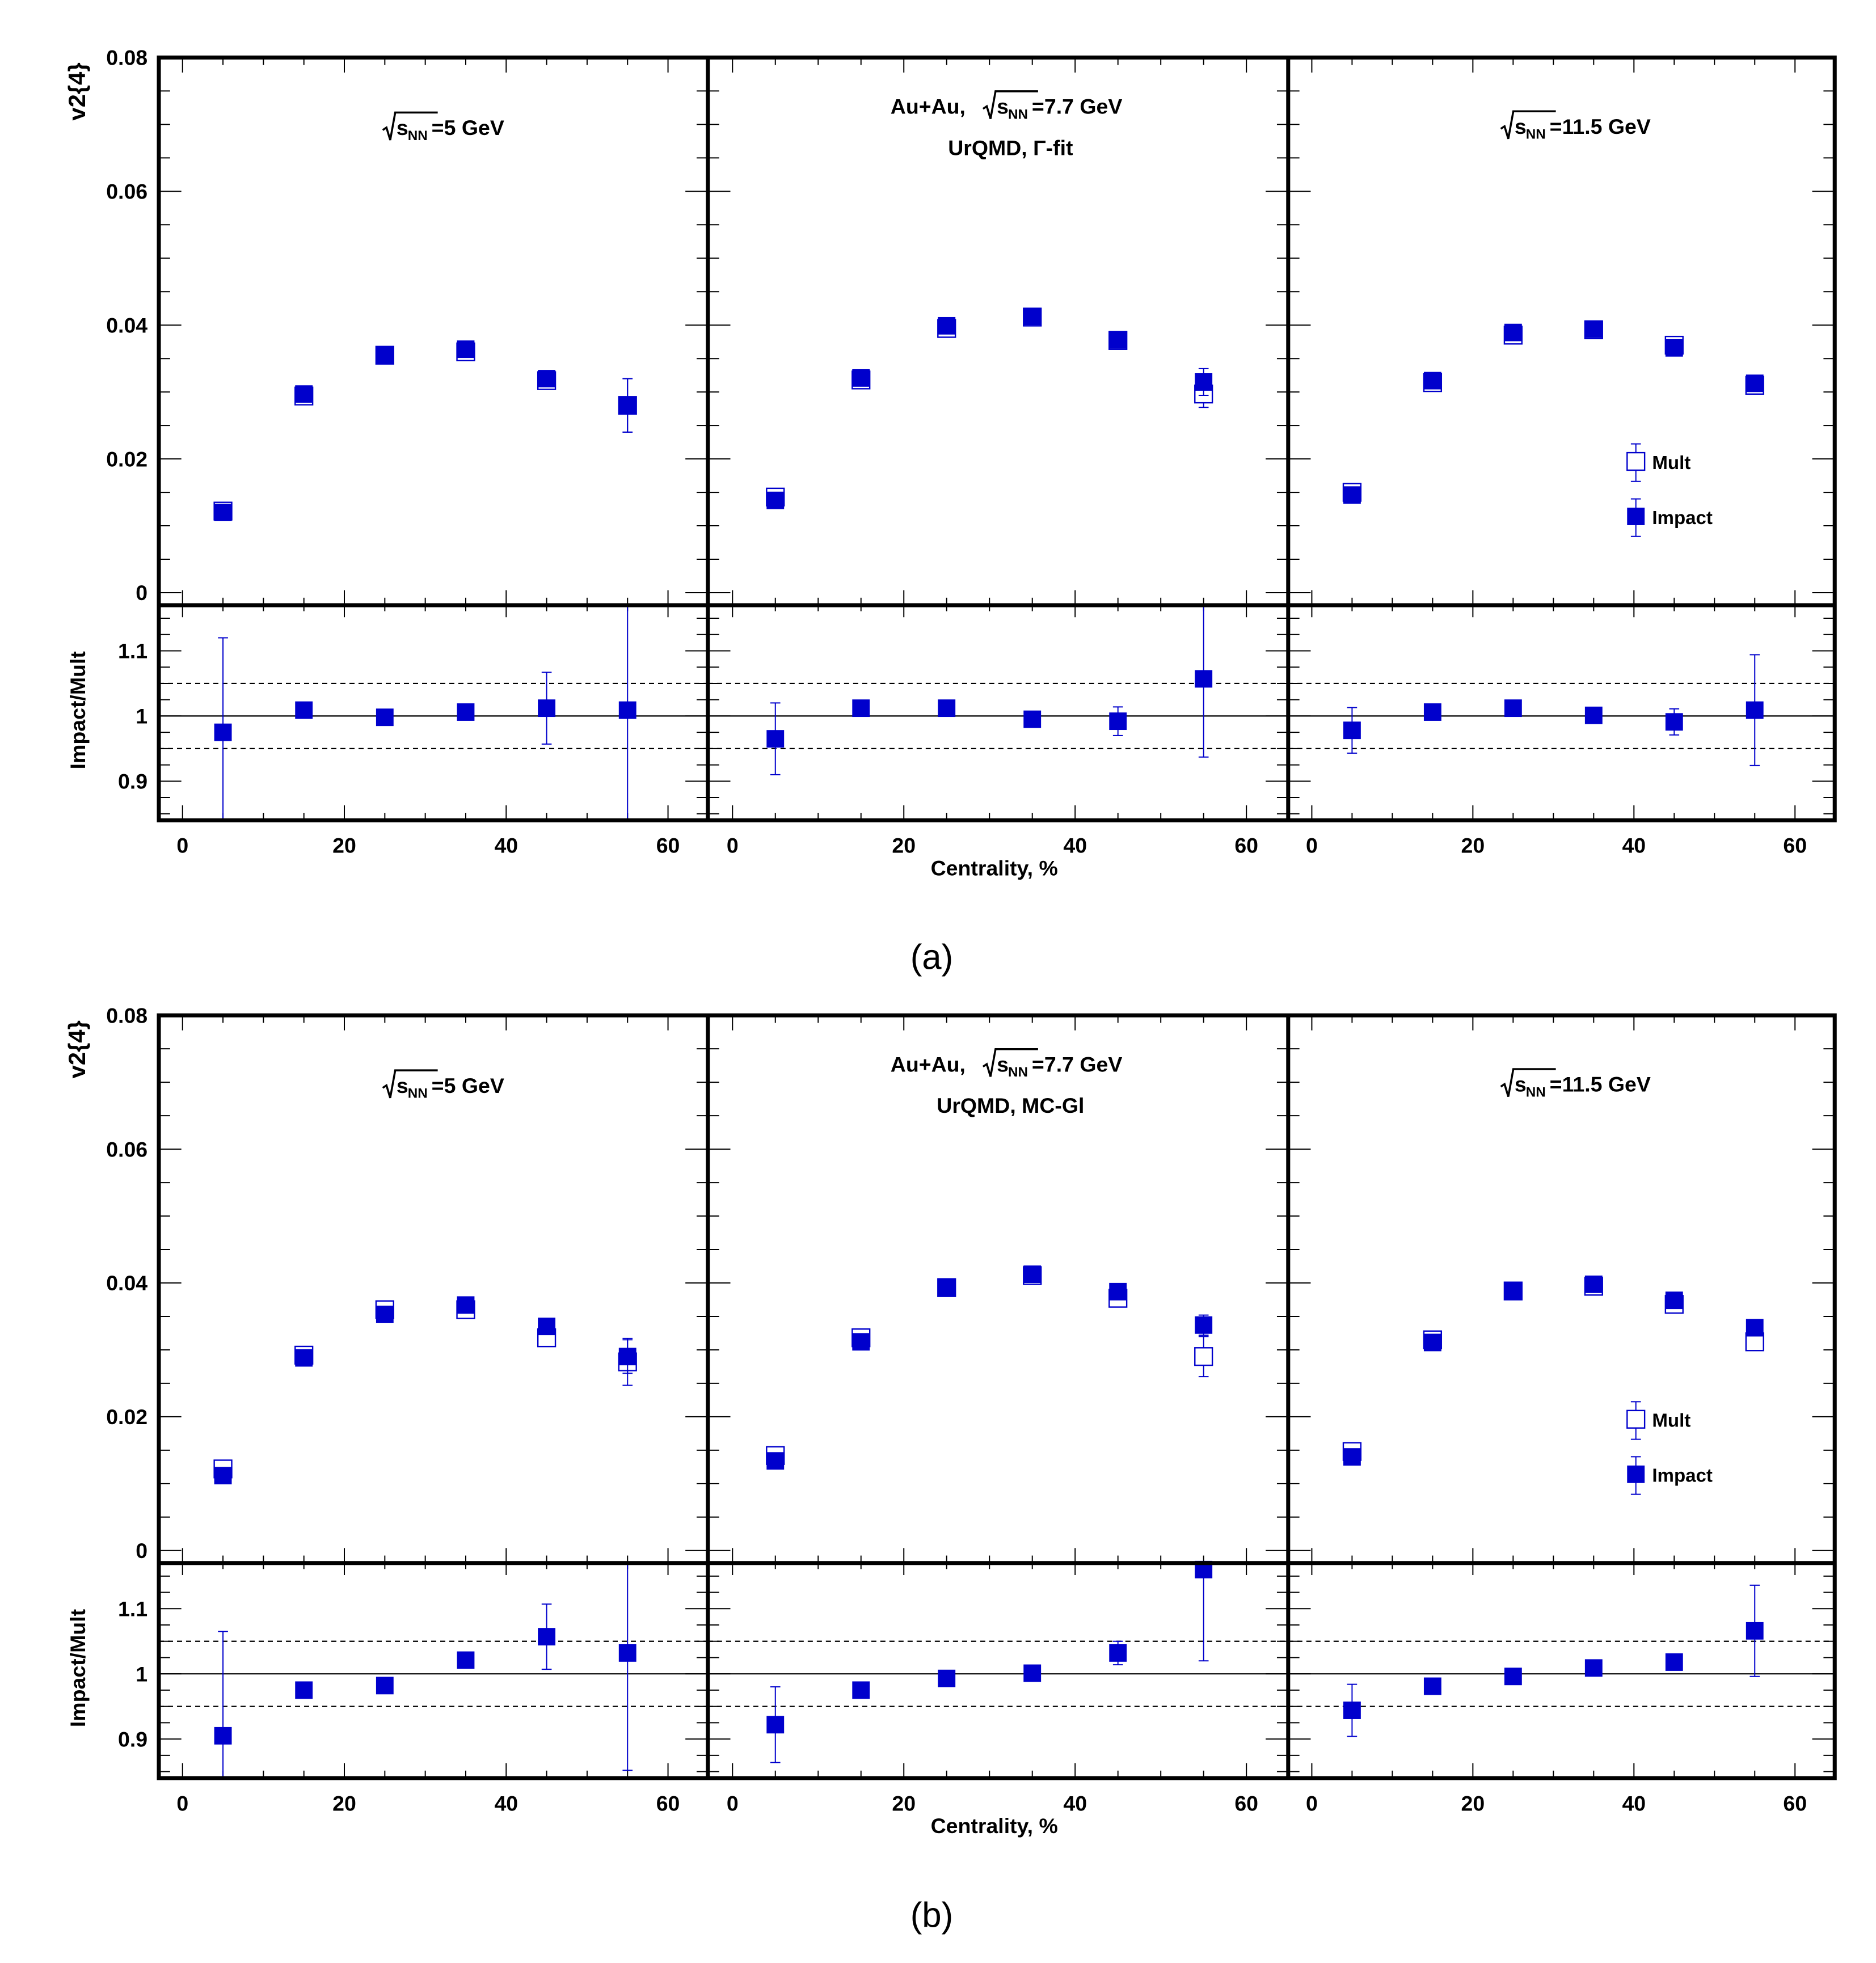  Describe the element at coordinates (1607, 1084) in the screenshot. I see `energy-value: 11.5 GeV` at that location.